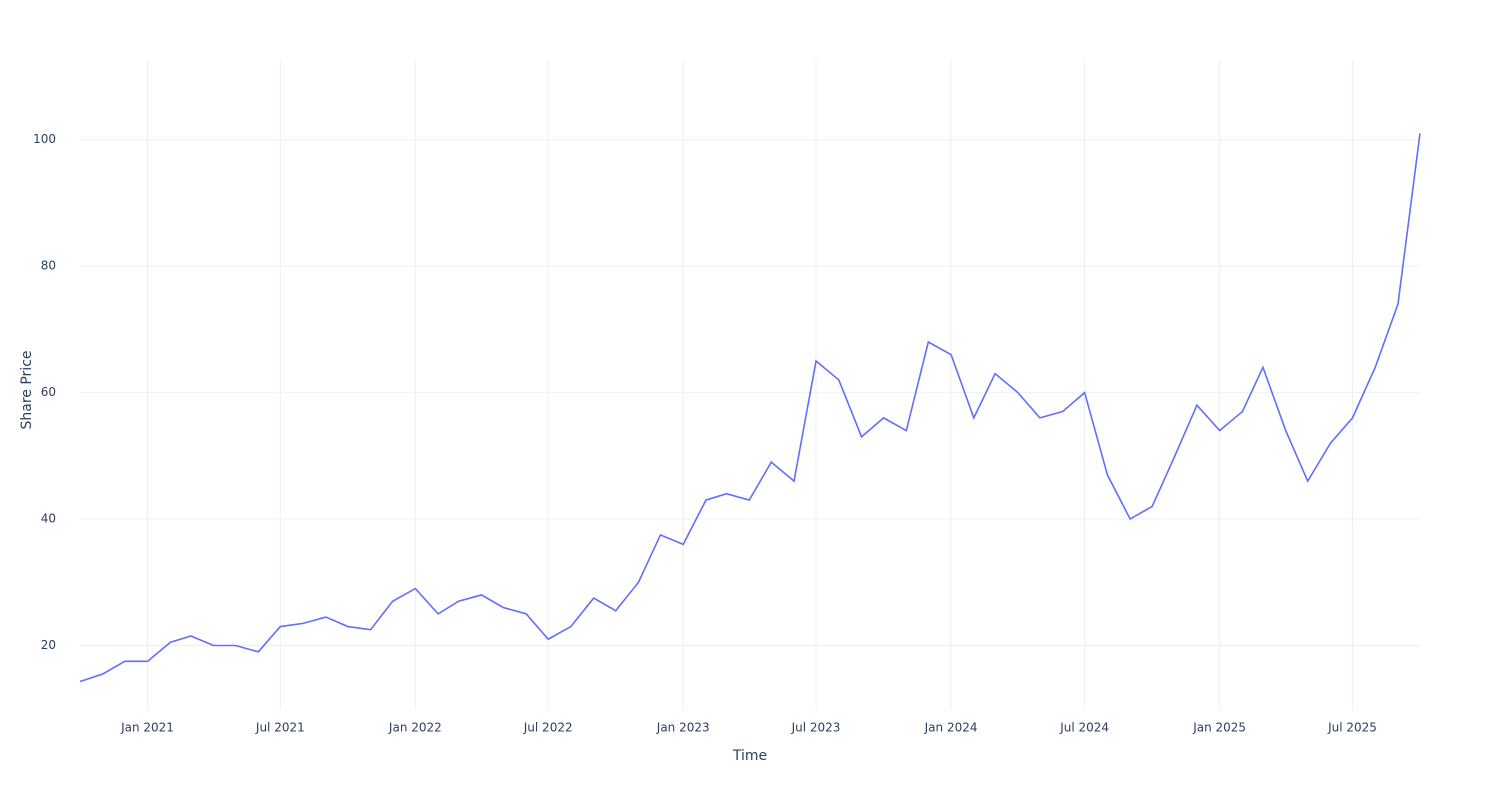 This screenshot has height=800, width=1500. Describe the element at coordinates (147, 728) in the screenshot. I see `x-tick-label: Jan 2021` at that location.